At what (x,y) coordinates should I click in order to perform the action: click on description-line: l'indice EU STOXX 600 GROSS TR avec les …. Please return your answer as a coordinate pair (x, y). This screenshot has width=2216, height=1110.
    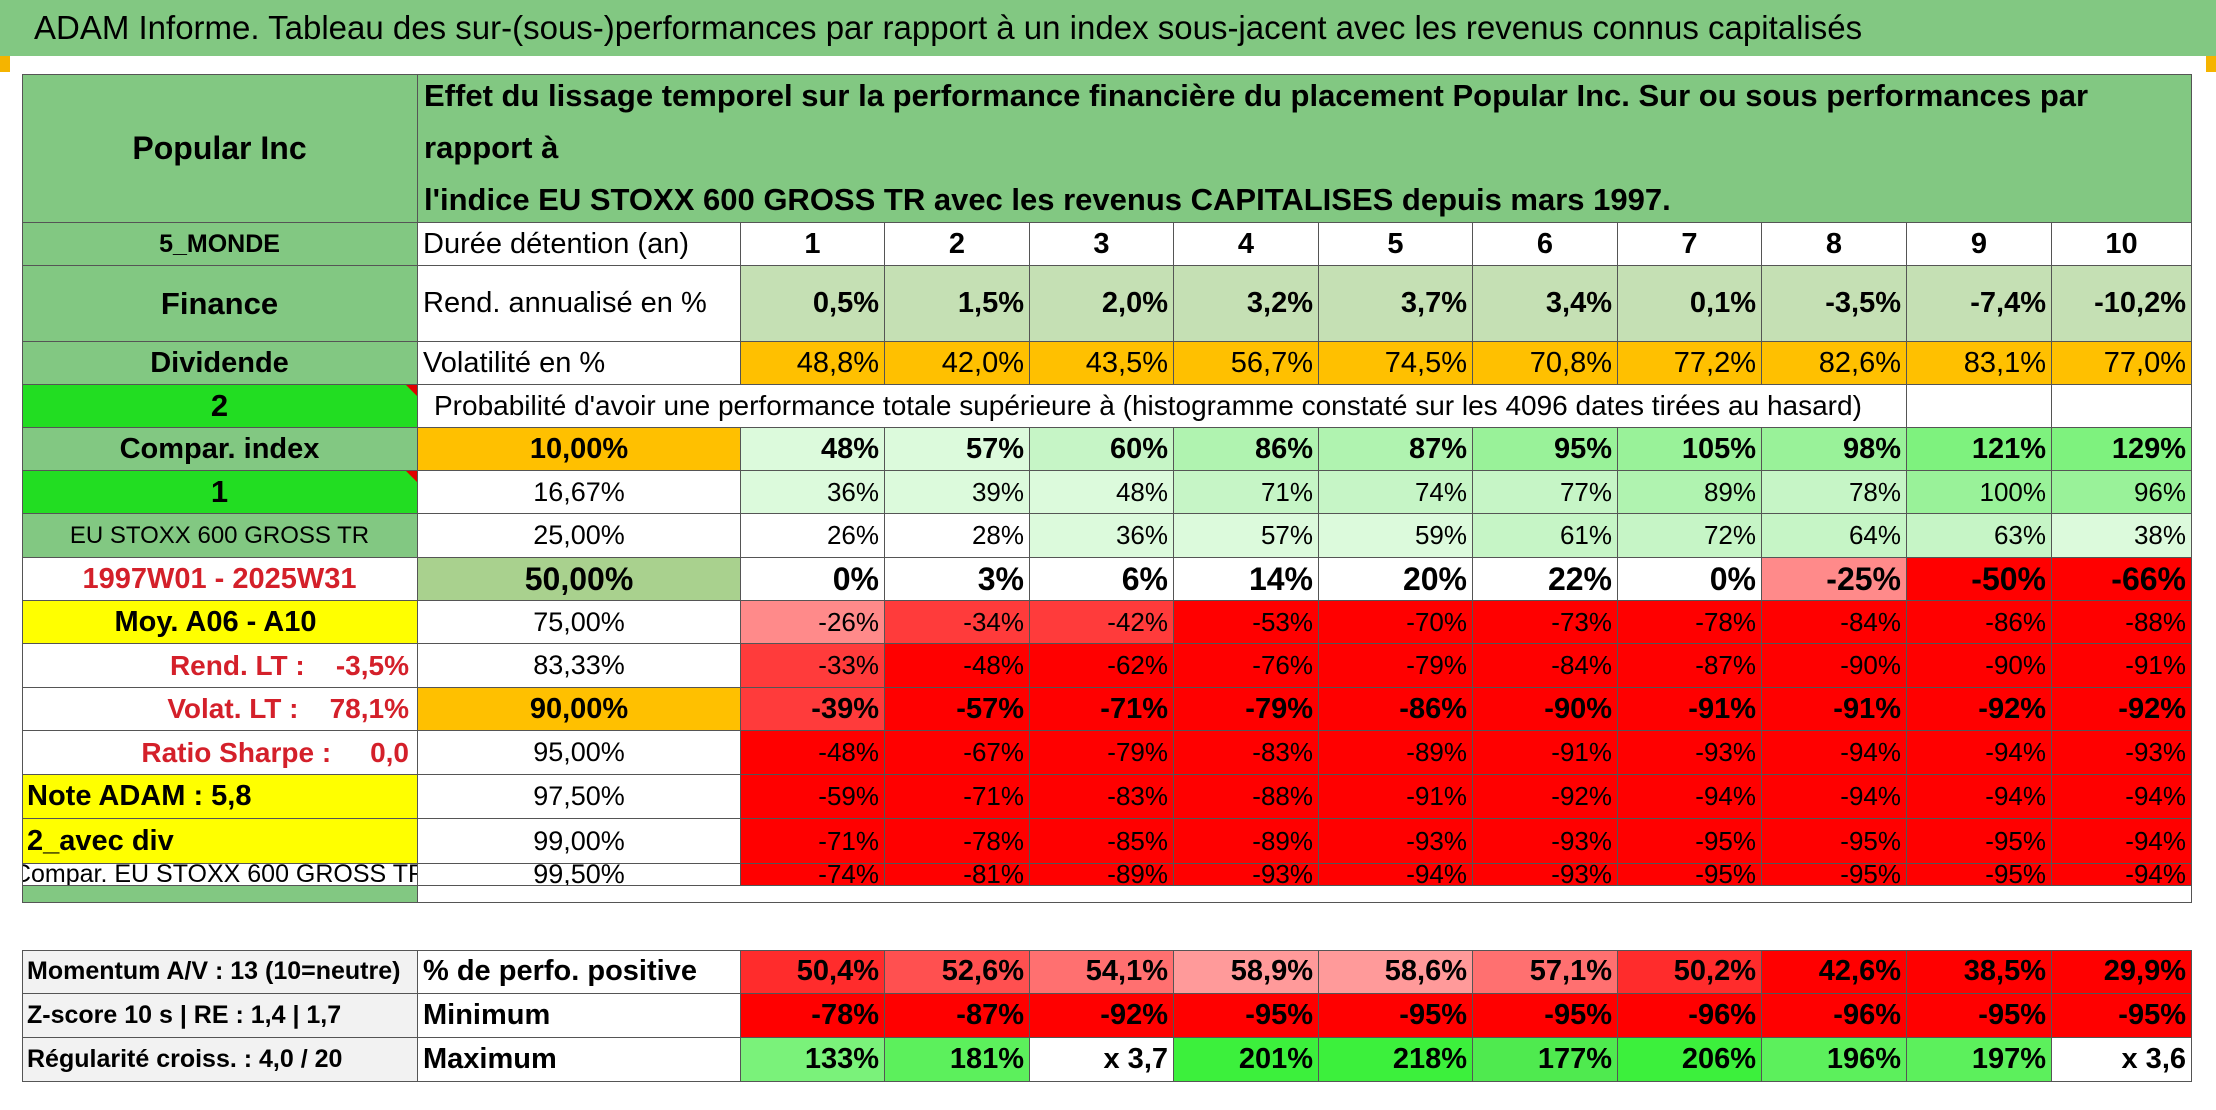
    Looking at the image, I should click on (1047, 199).